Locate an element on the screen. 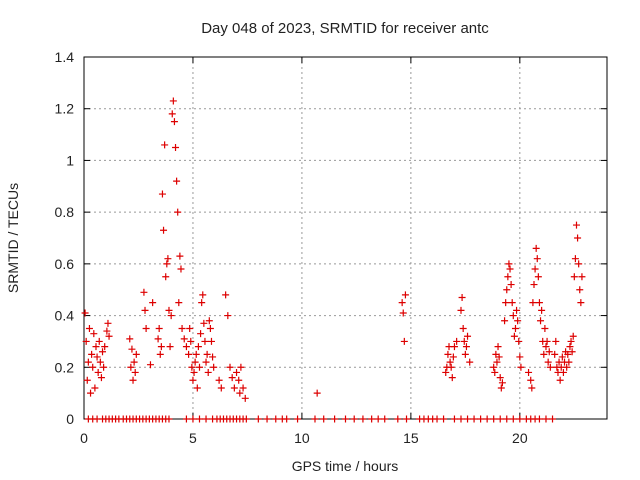 This screenshot has width=640, height=480. y-tick-label: 0.4 is located at coordinates (65, 316).